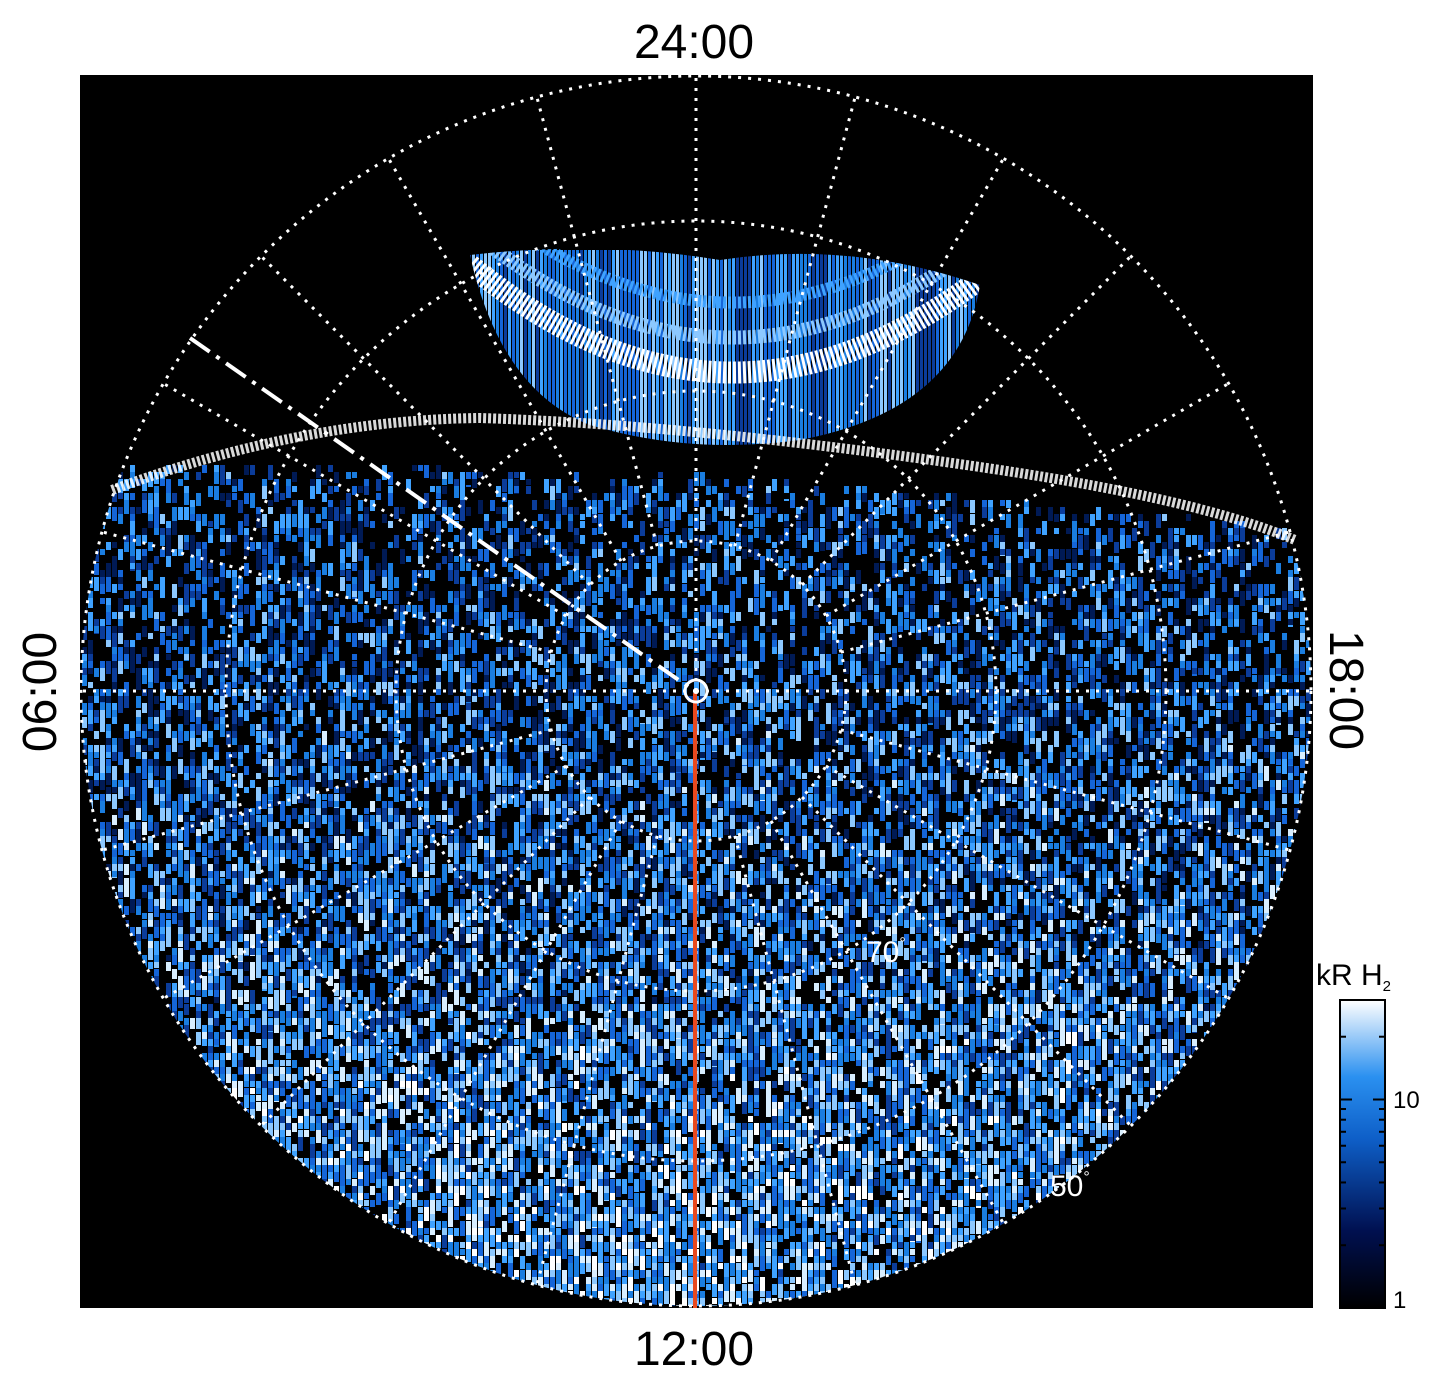  I want to click on local-time-label-left: 06:00, so click(40, 692).